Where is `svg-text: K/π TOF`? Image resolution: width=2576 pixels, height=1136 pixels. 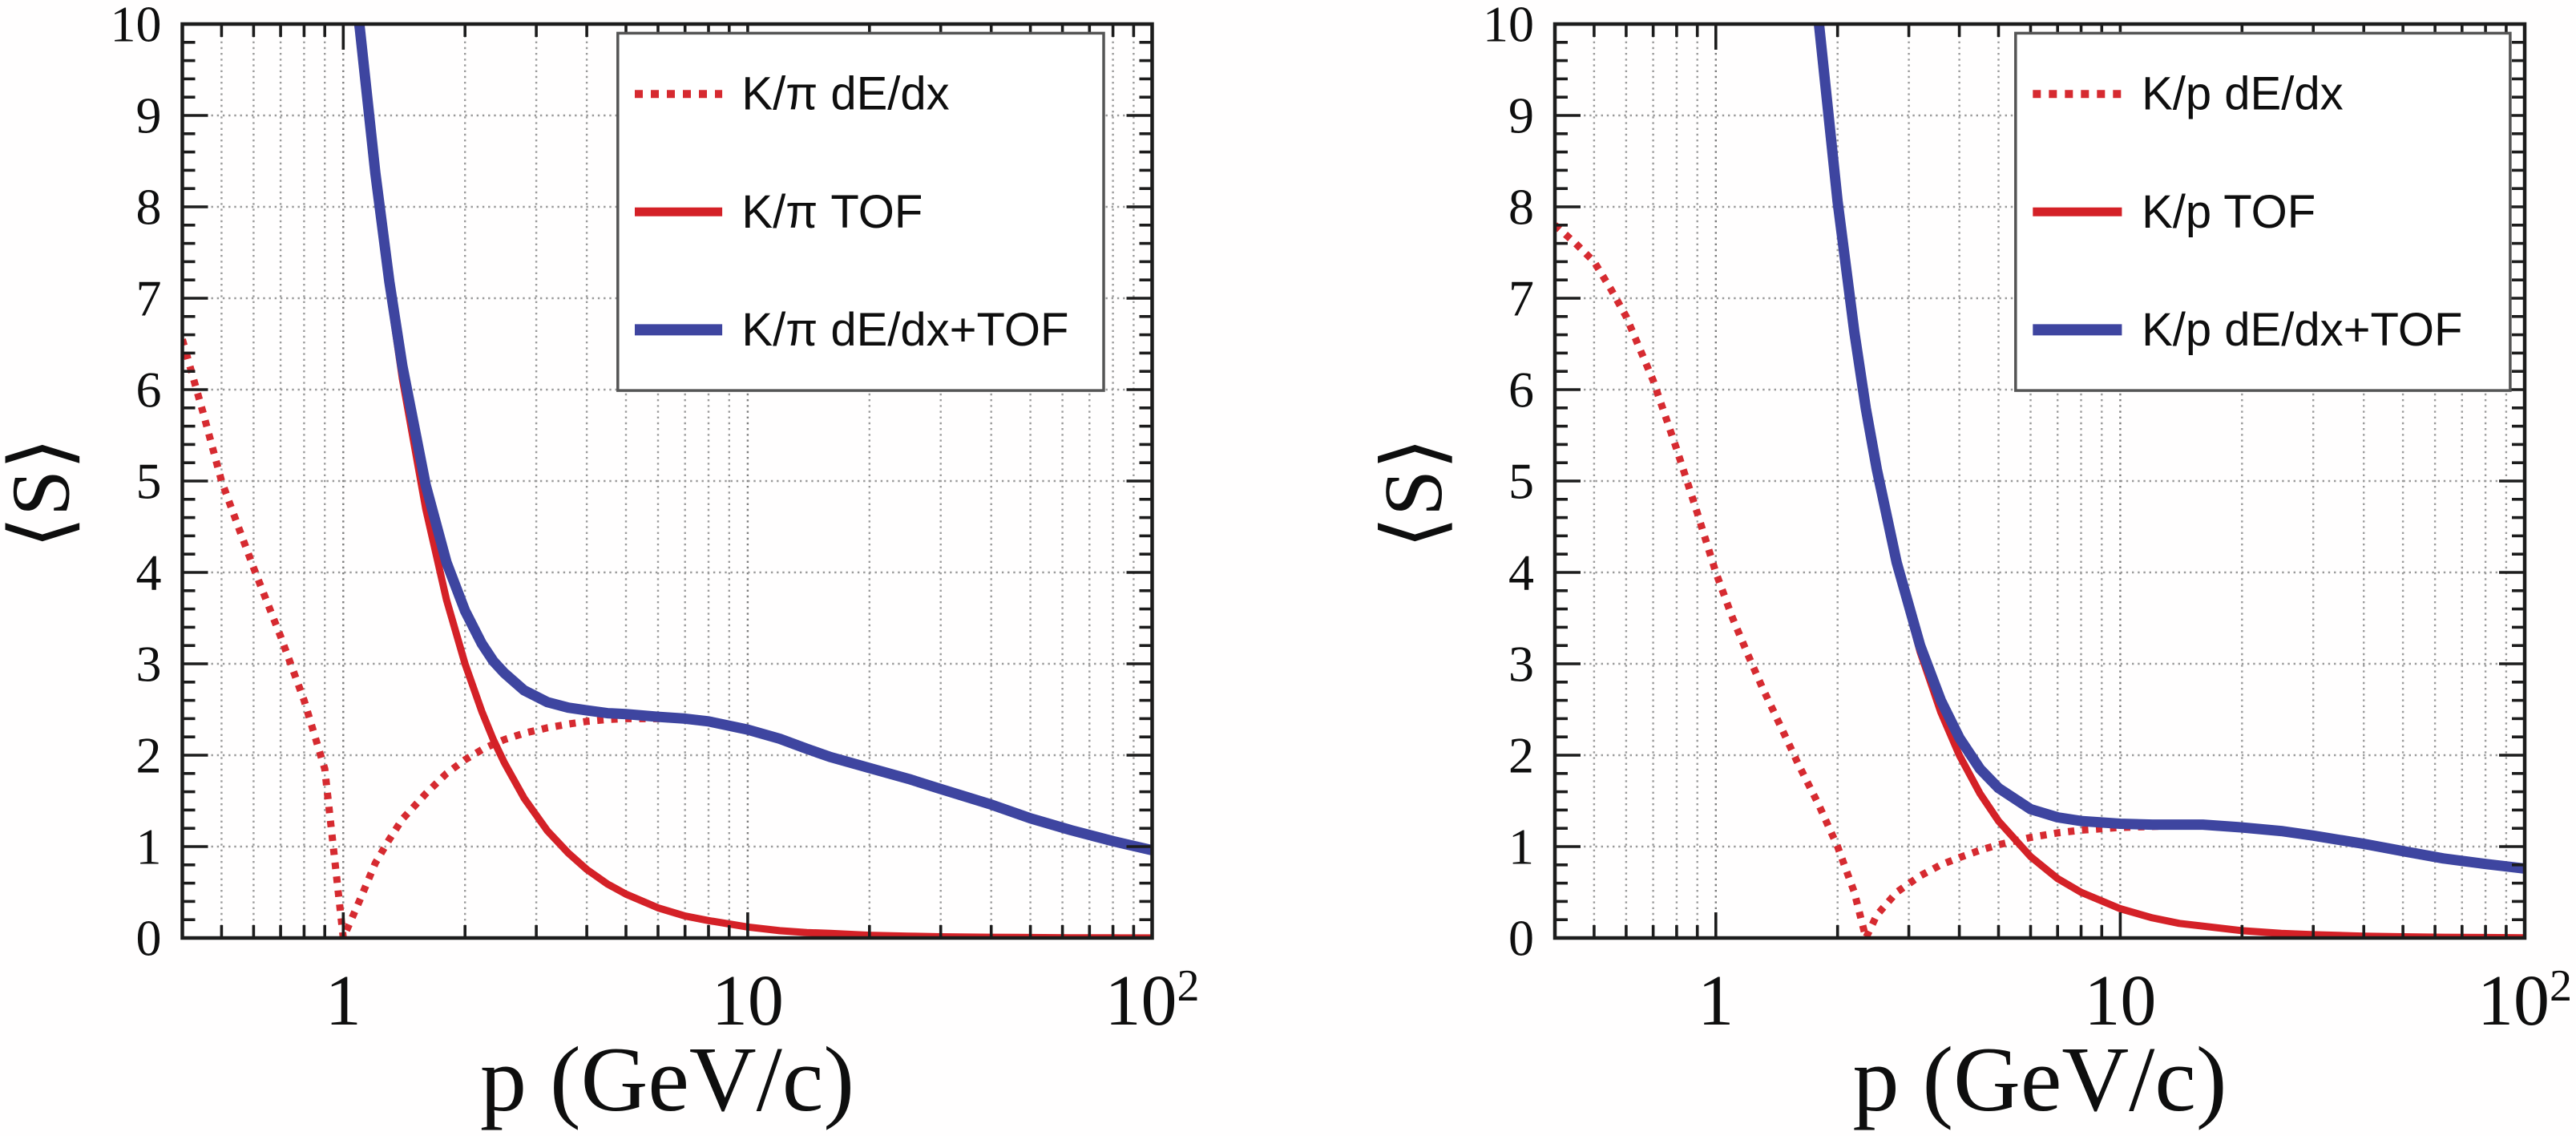
svg-text: K/π TOF is located at coordinates (832, 212).